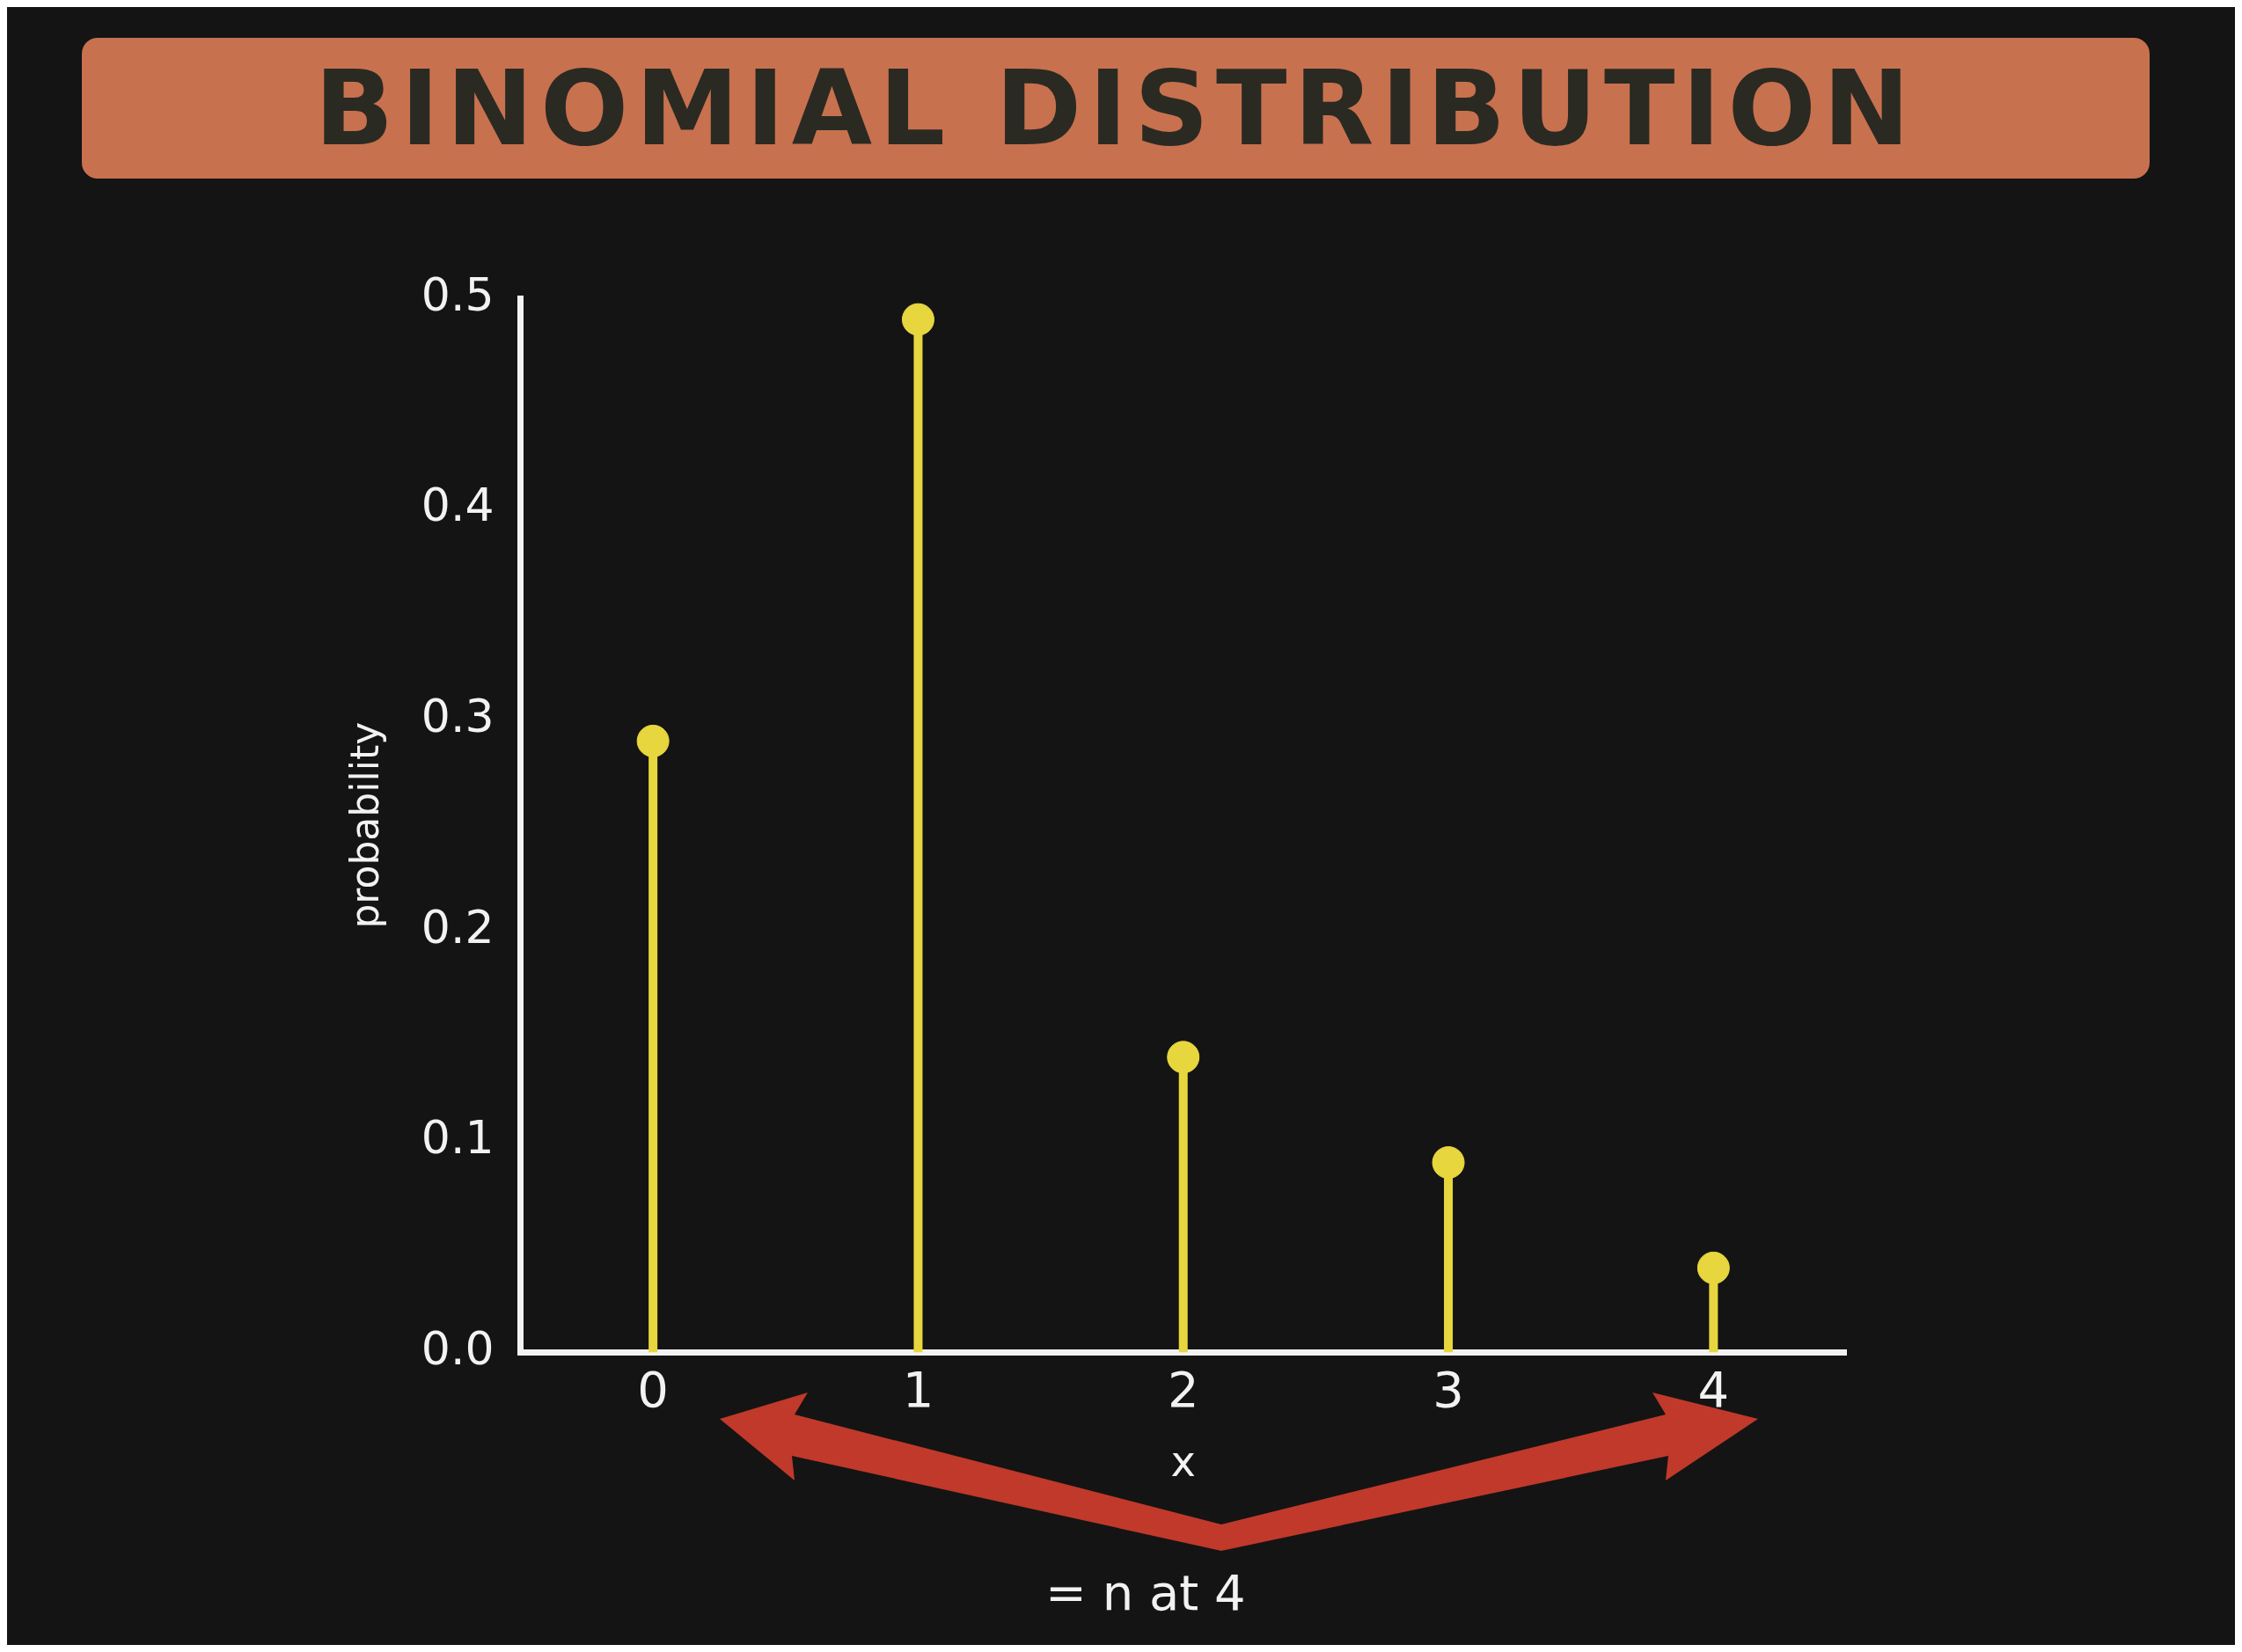  Describe the element at coordinates (1183, 1390) in the screenshot. I see `x-tick-label: 2` at that location.